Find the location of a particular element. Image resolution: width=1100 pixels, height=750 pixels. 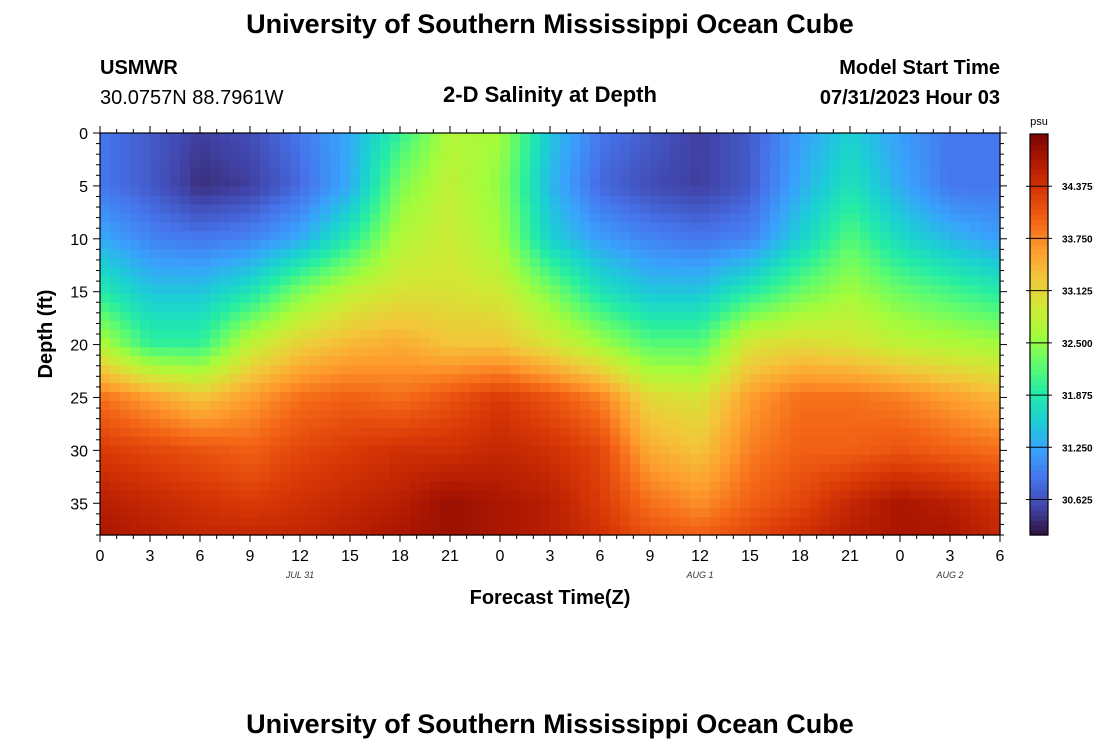

model-start-value: 07/31/2023 Hour 03 is located at coordinates (909, 98).